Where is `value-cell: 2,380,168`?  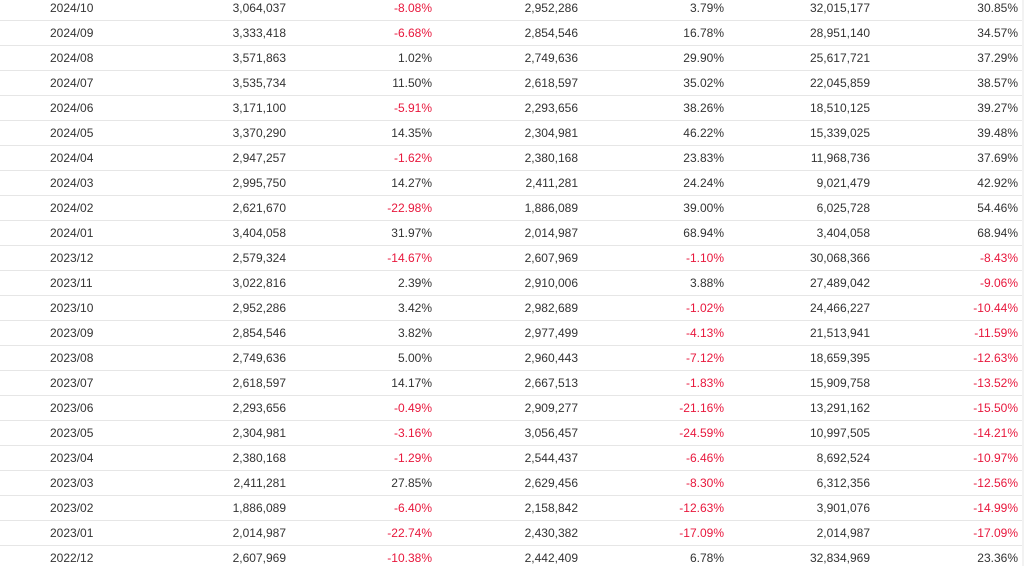
value-cell: 2,380,168 is located at coordinates (219, 458).